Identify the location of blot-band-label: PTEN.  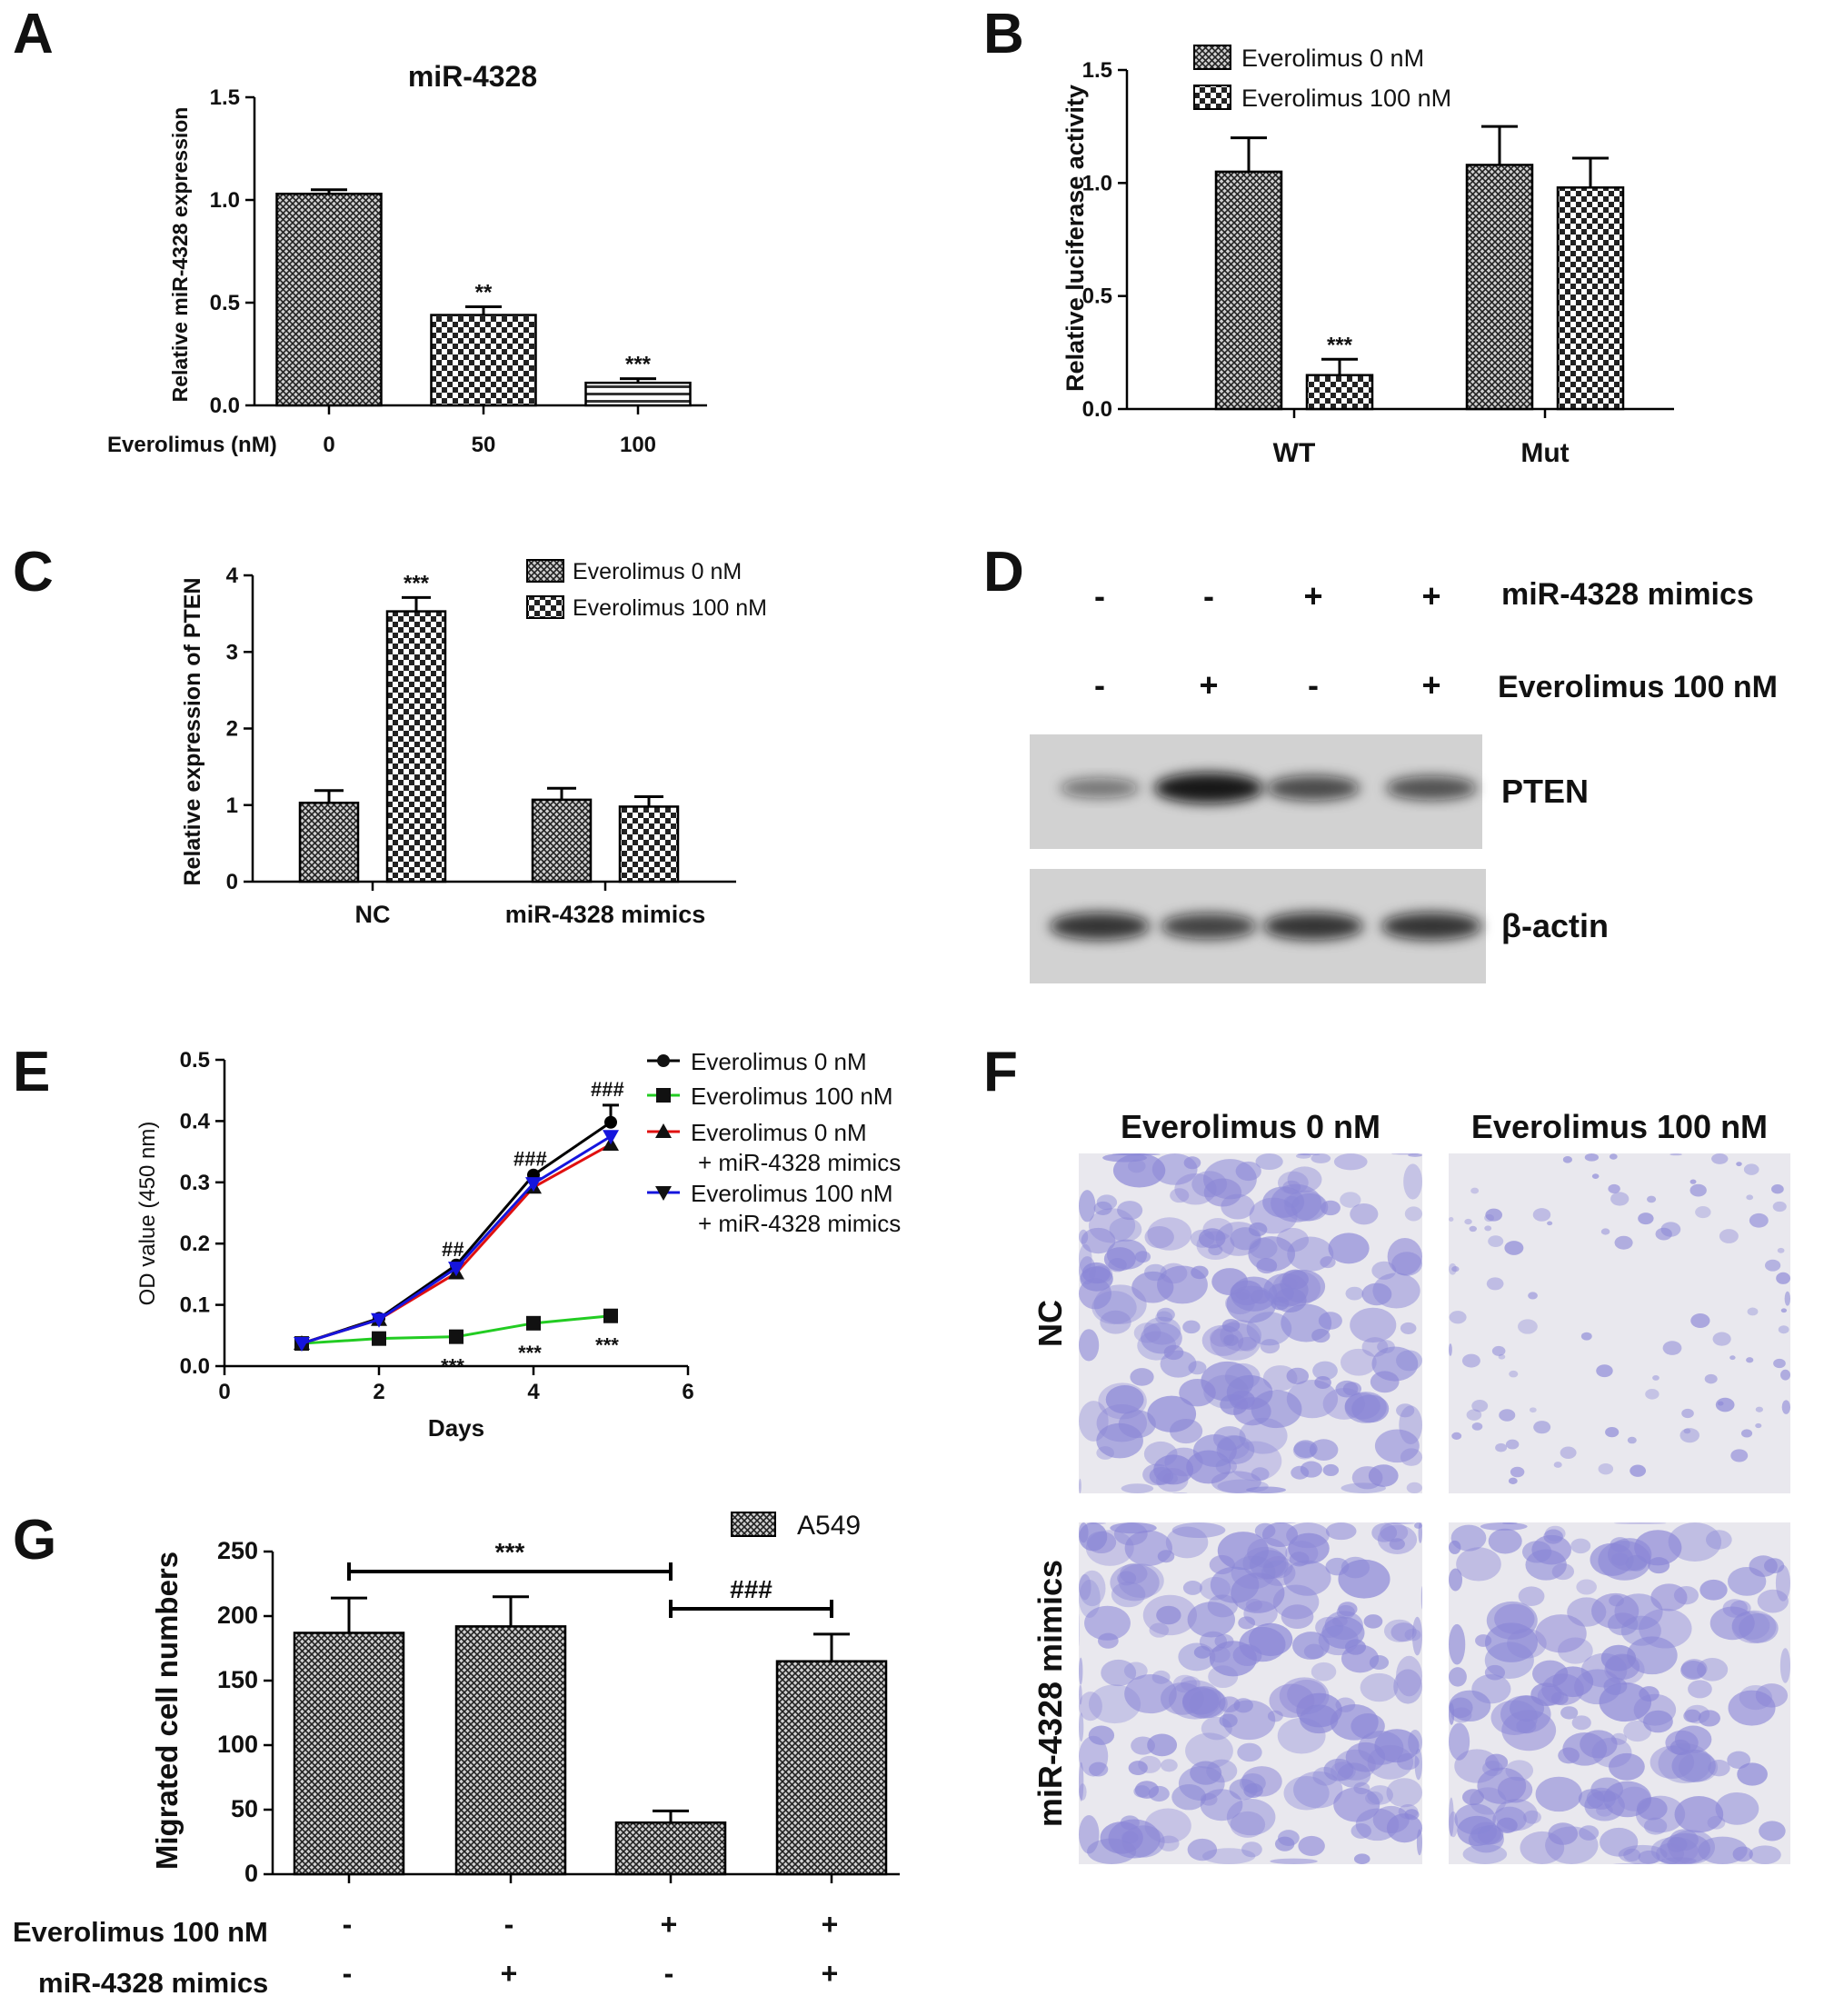
(1545, 791).